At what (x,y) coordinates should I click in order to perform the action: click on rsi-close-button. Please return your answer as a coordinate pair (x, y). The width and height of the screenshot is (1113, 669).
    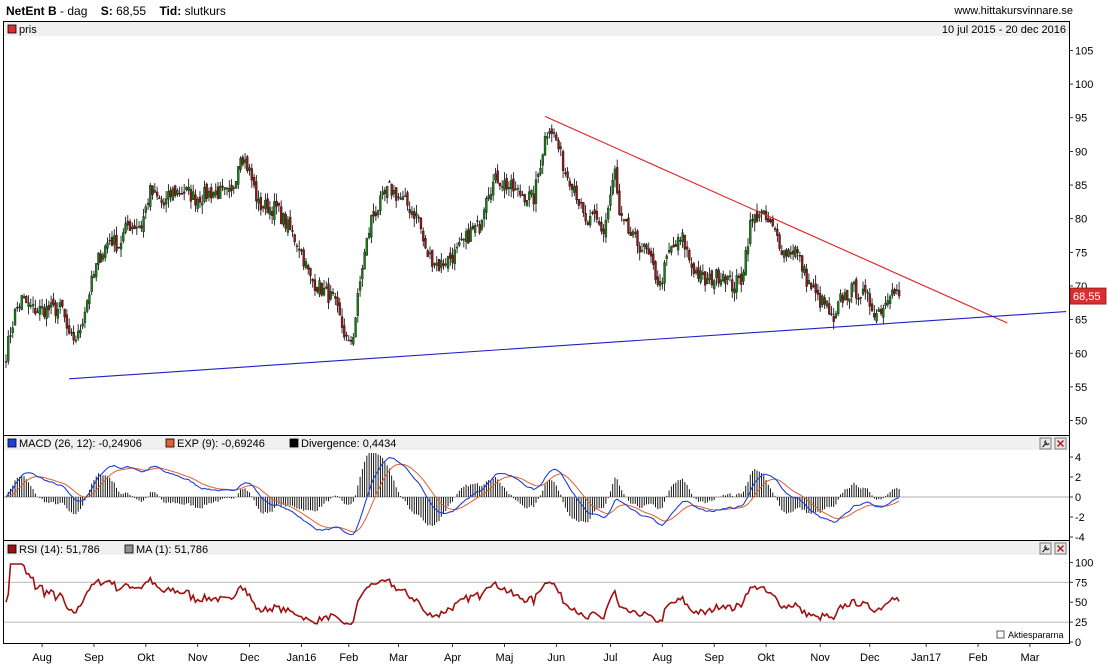
    Looking at the image, I should click on (1060, 548).